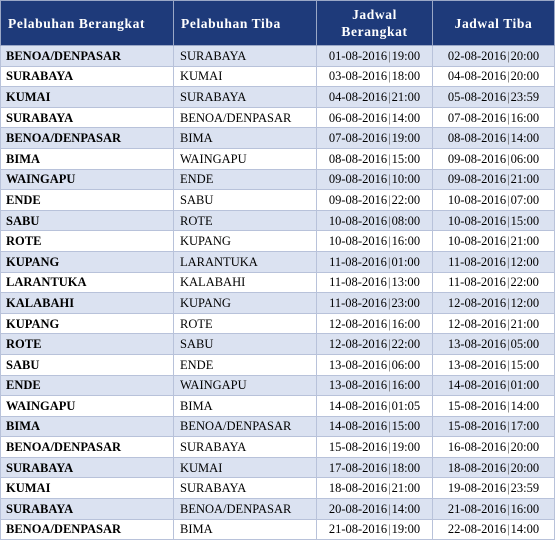 The width and height of the screenshot is (555, 544). Describe the element at coordinates (374, 323) in the screenshot. I see `departure-schedule-cell: 12-08-2016|16:00` at that location.